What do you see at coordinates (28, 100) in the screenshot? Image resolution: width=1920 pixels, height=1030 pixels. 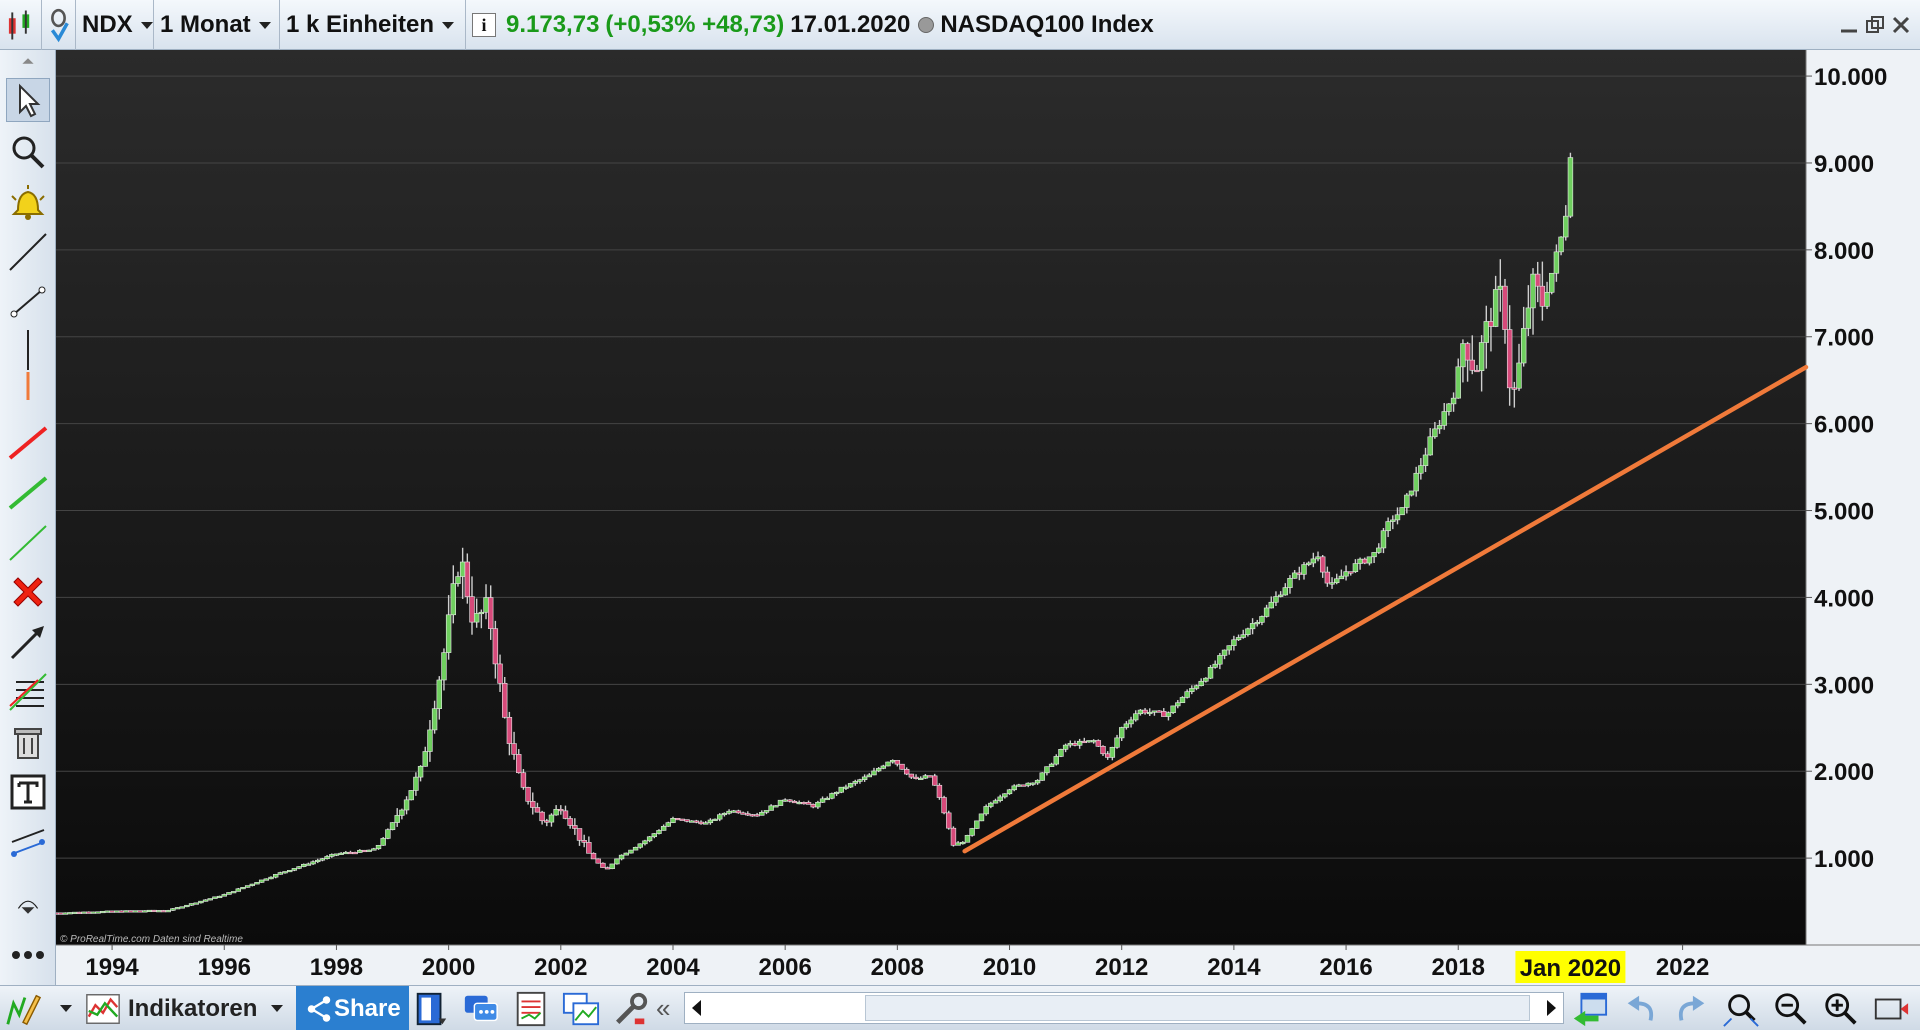 I see `cursor-icon` at bounding box center [28, 100].